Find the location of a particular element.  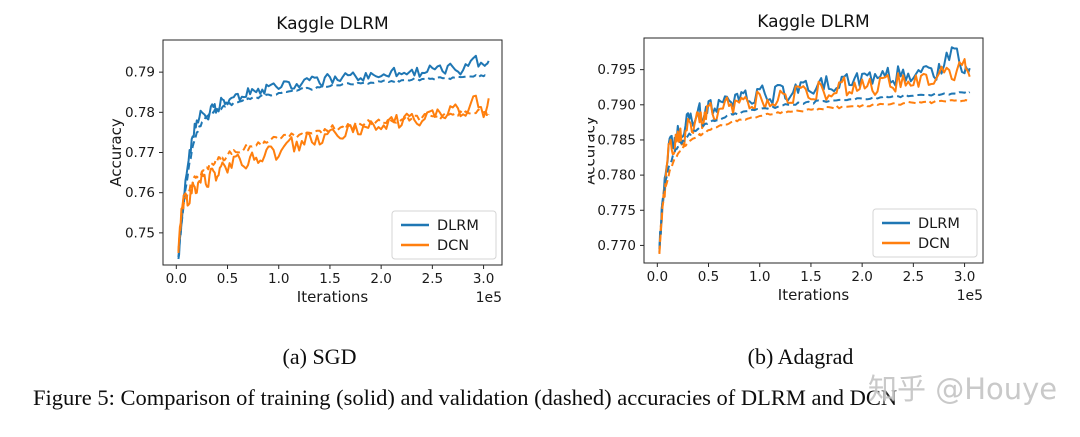

y-tick-label: 0.795 is located at coordinates (616, 70).